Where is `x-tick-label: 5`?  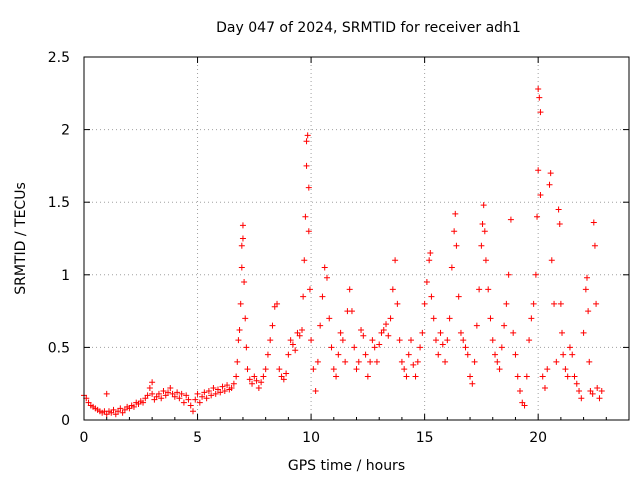 x-tick-label: 5 is located at coordinates (197, 438).